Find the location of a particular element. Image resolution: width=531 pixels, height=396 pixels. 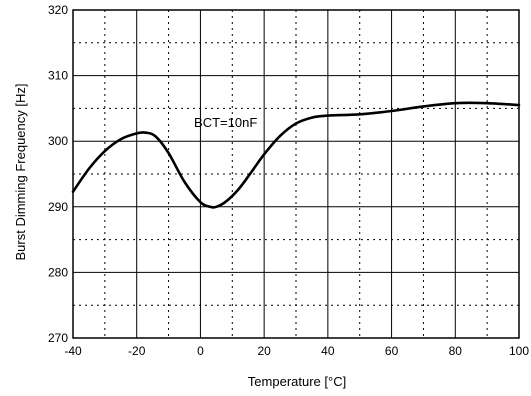

y-tick-label: 310 is located at coordinates (58, 76).